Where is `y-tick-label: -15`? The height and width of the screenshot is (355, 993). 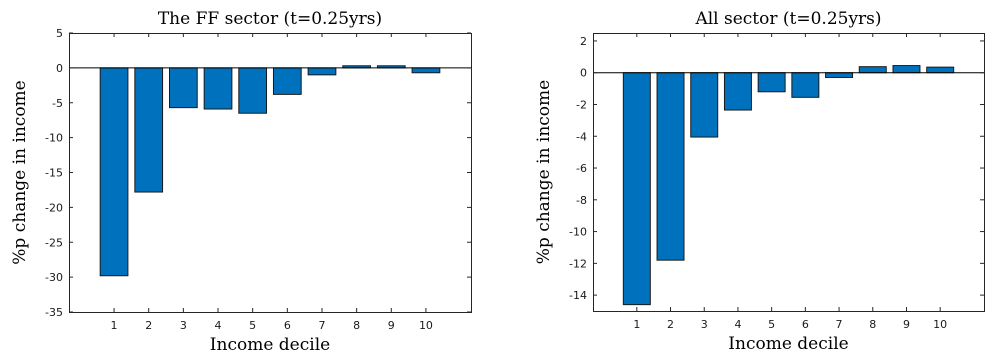
y-tick-label: -15 is located at coordinates (54, 173).